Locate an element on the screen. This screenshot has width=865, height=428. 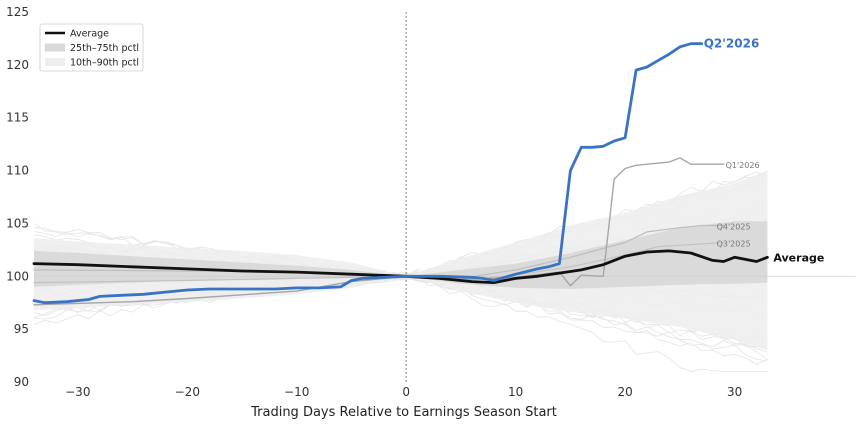
x-tick-label: 20 is located at coordinates (624, 392).